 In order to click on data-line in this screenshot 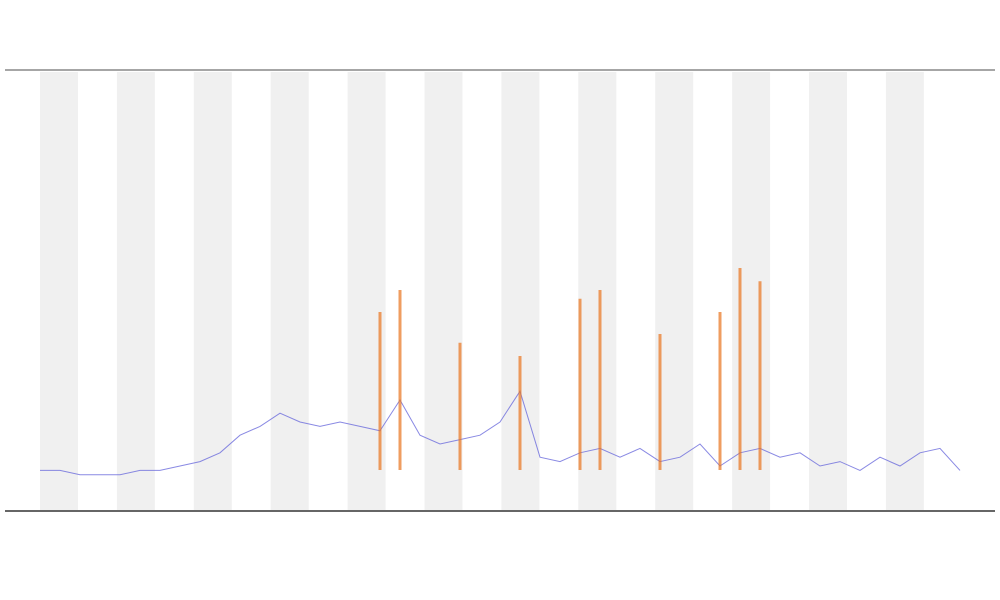, I will do `click(500, 433)`.